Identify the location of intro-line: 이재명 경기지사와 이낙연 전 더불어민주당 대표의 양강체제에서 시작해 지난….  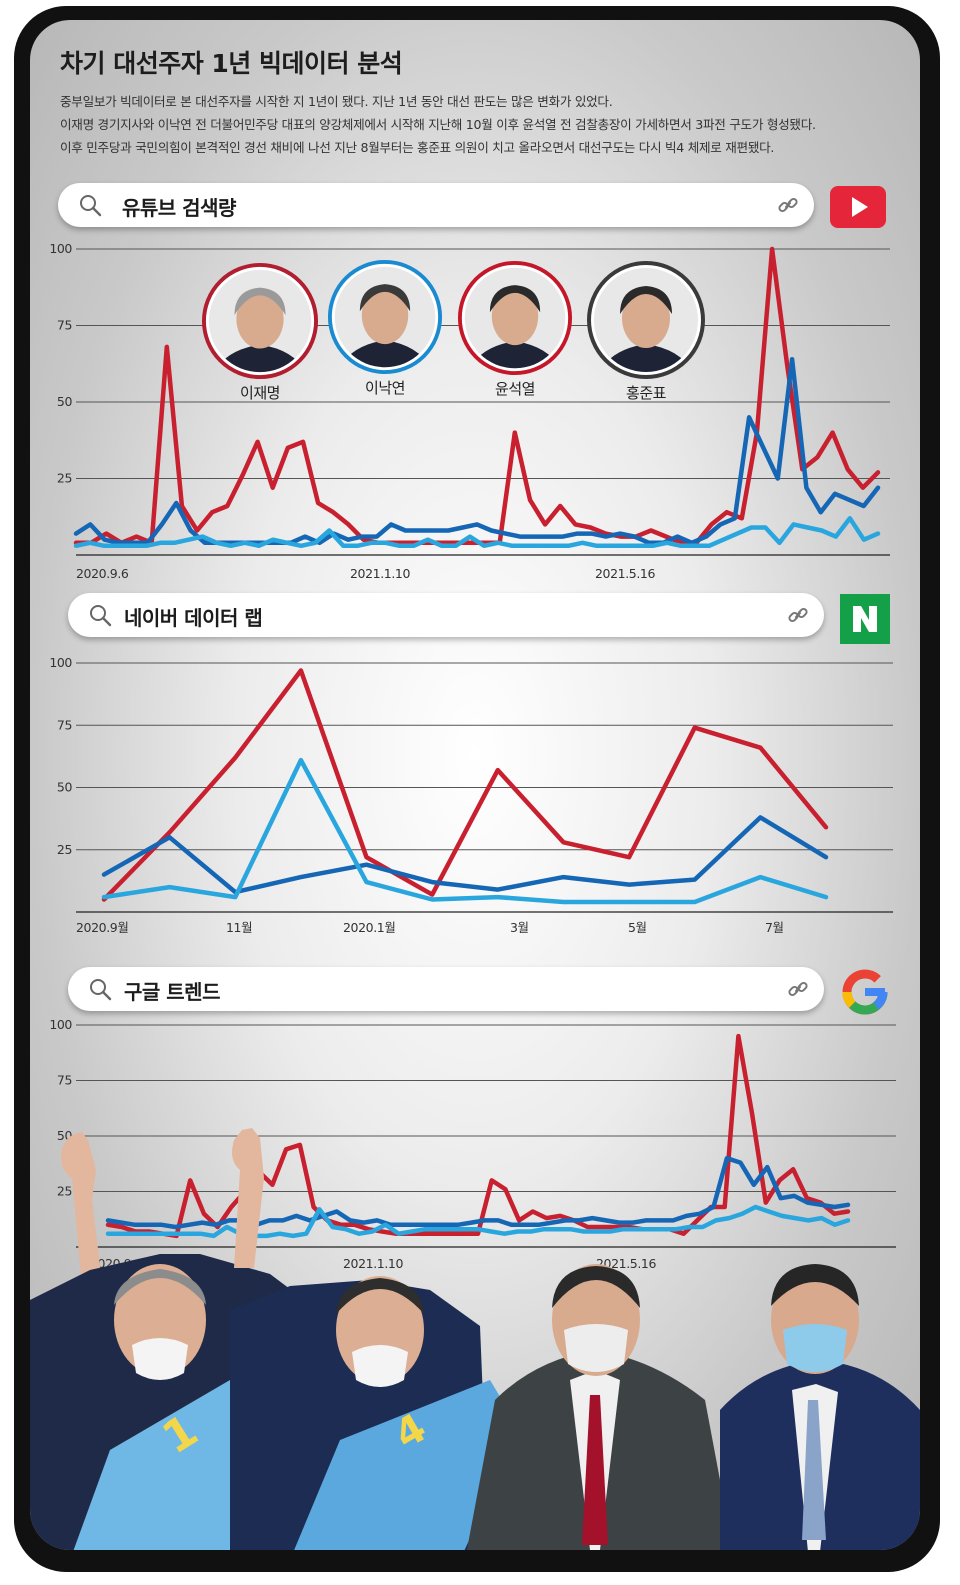
(438, 124).